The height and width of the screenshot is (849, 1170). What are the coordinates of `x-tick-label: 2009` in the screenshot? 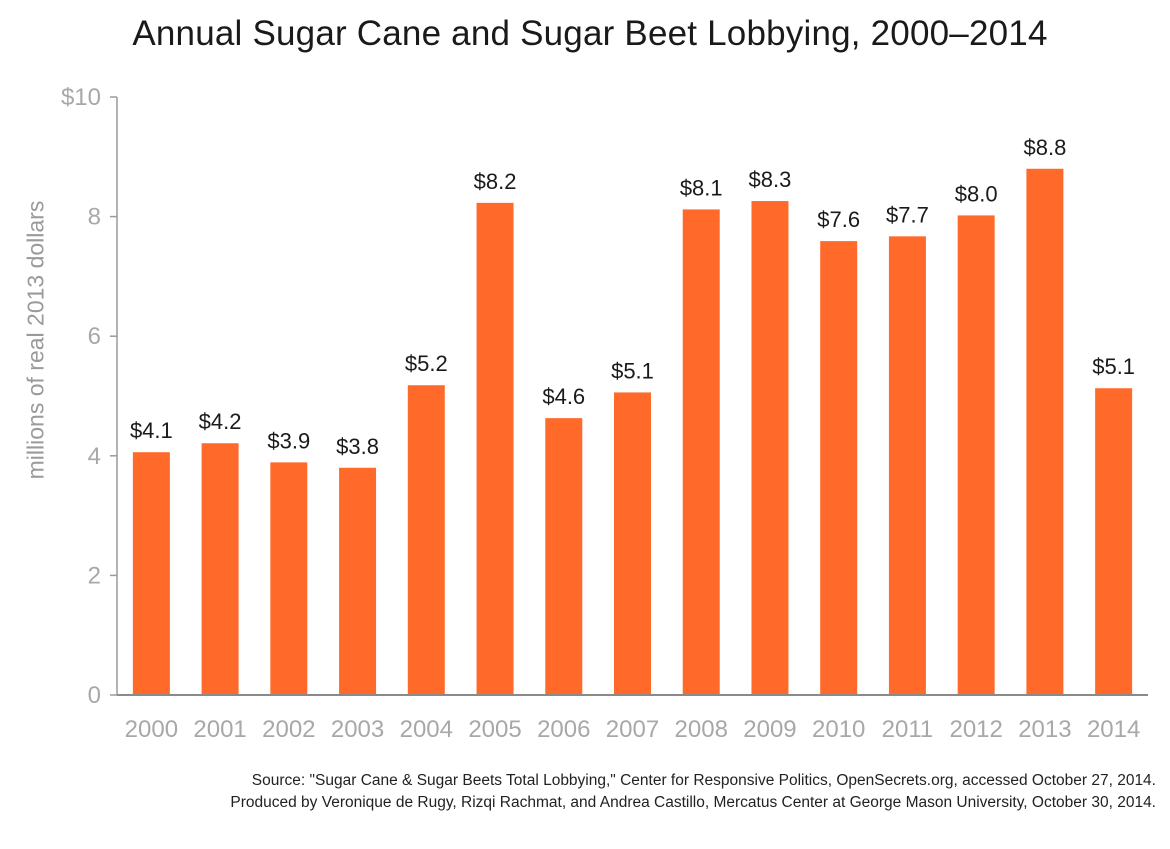 It's located at (769, 729).